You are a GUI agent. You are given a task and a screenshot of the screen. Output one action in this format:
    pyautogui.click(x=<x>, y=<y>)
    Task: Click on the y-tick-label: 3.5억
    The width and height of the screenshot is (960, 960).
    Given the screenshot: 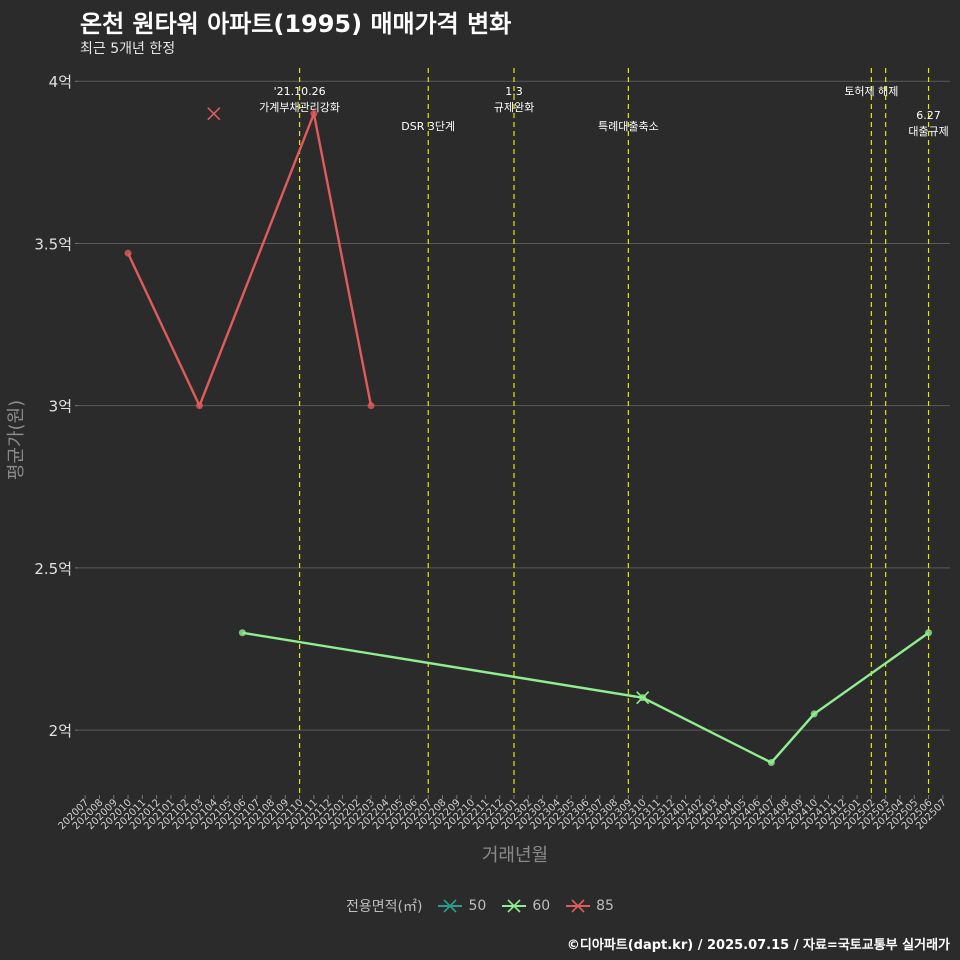 What is the action you would take?
    pyautogui.click(x=53, y=244)
    